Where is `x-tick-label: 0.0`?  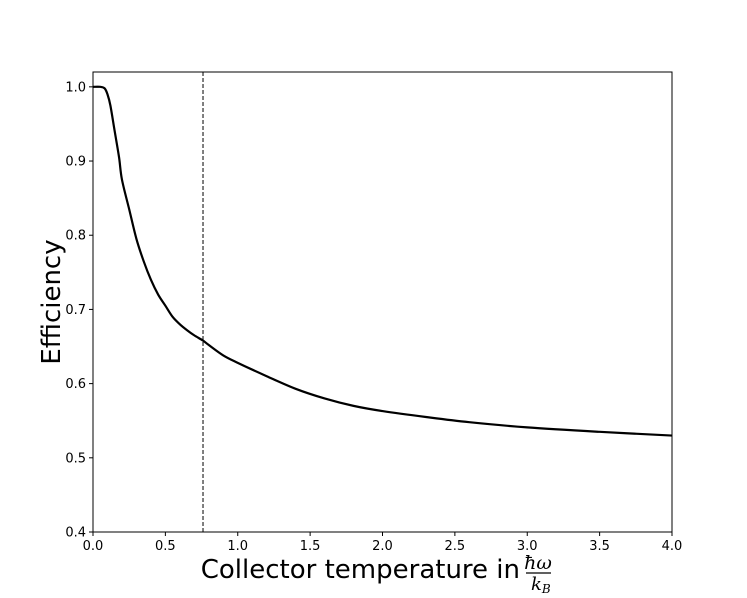 x-tick-label: 0.0 is located at coordinates (93, 546).